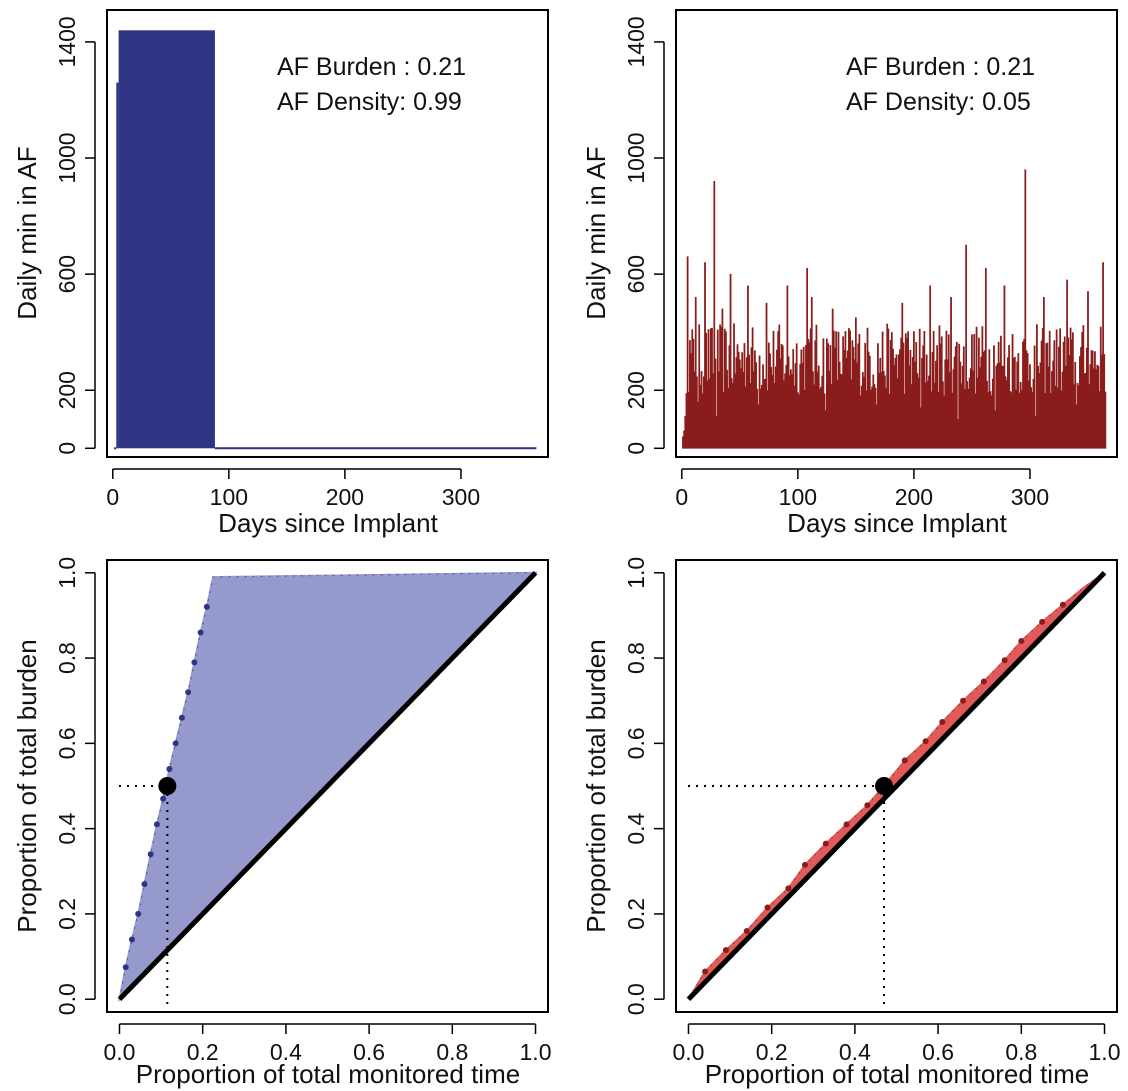 Image resolution: width=1128 pixels, height=1091 pixels. What do you see at coordinates (897, 523) in the screenshot?
I see `x-axis-label: Days since Implant` at bounding box center [897, 523].